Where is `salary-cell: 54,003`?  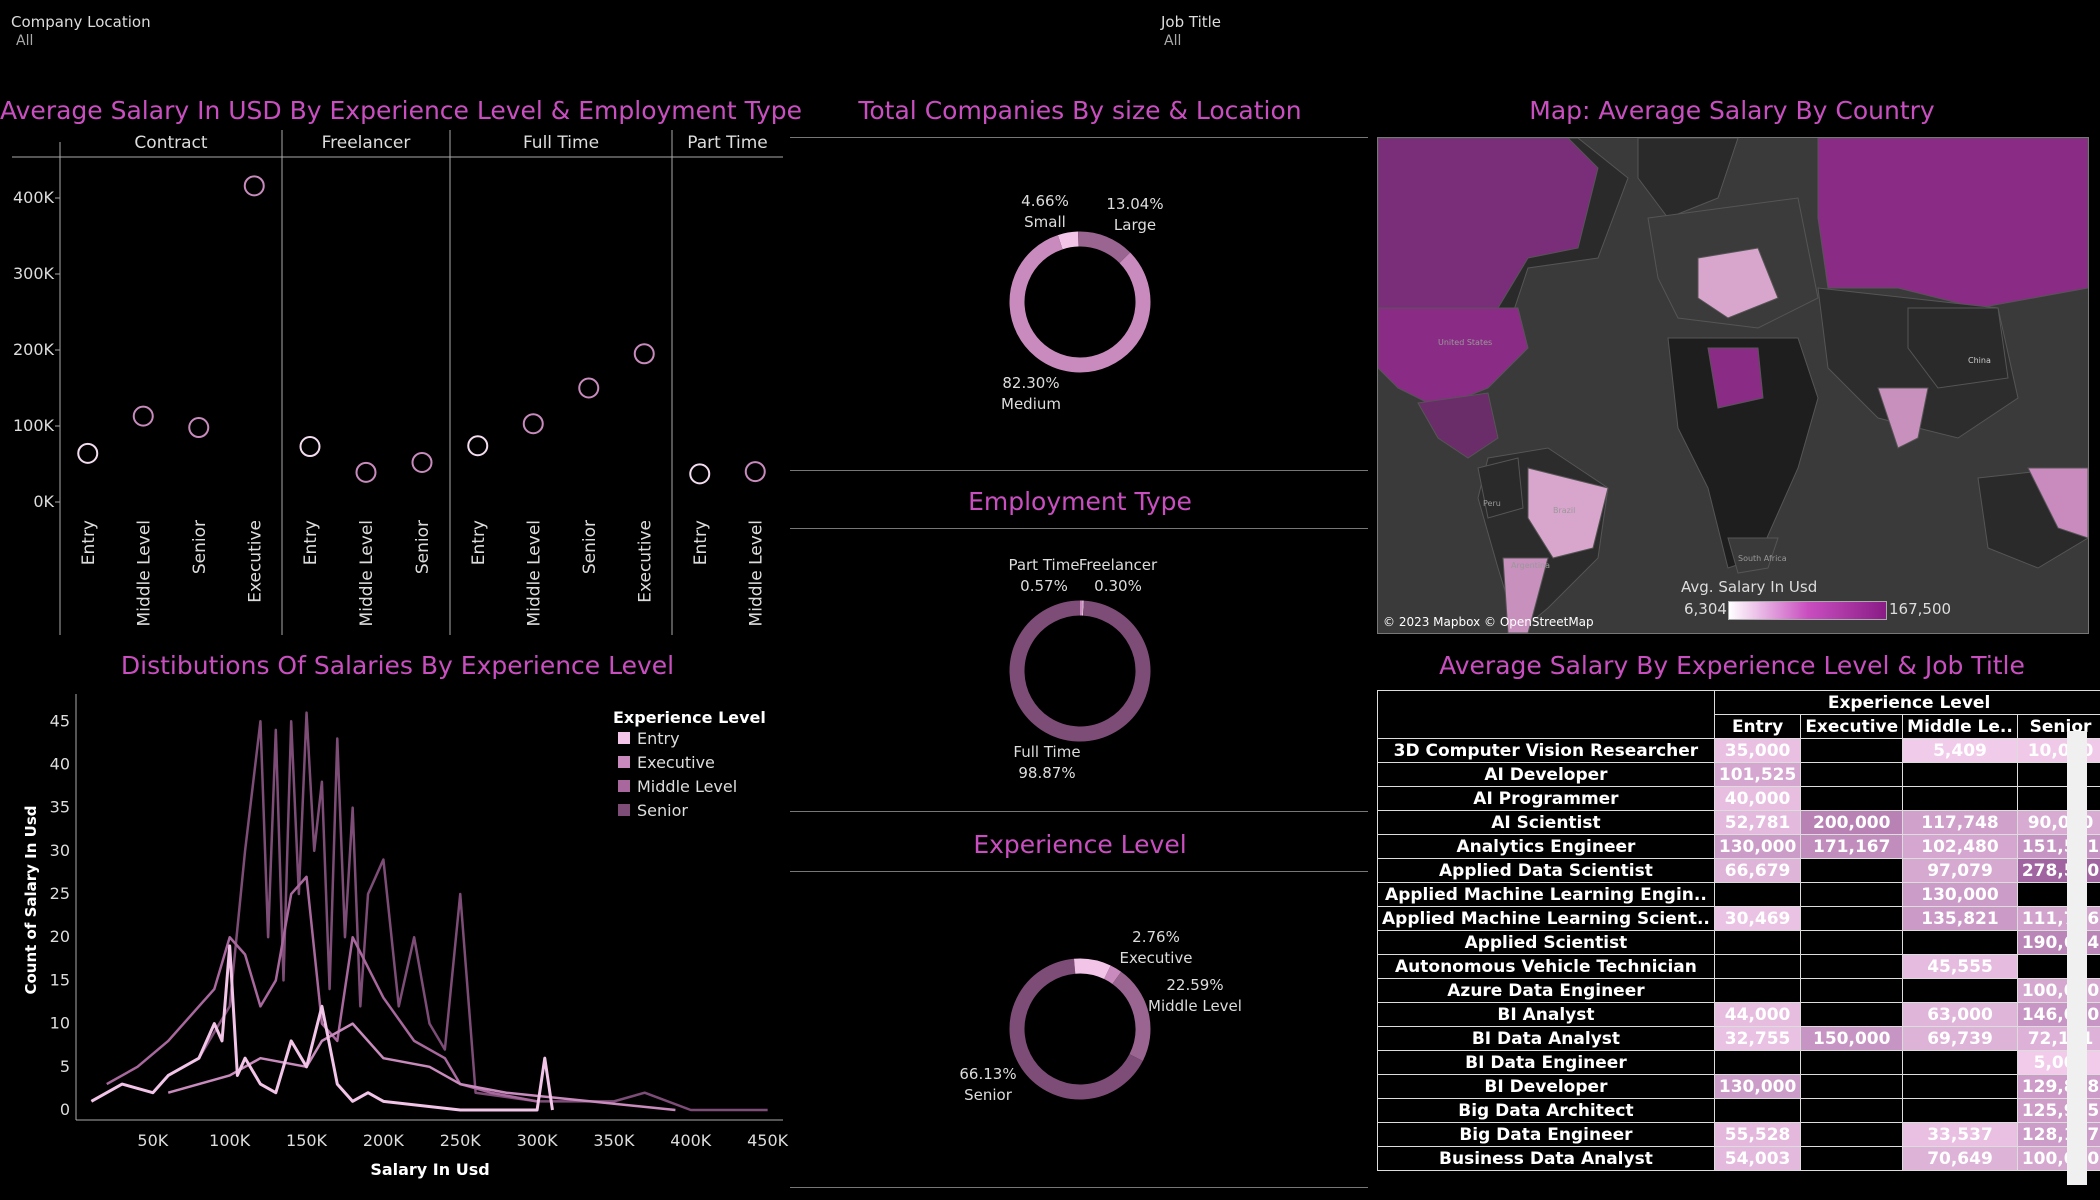
salary-cell: 54,003 is located at coordinates (1757, 1159).